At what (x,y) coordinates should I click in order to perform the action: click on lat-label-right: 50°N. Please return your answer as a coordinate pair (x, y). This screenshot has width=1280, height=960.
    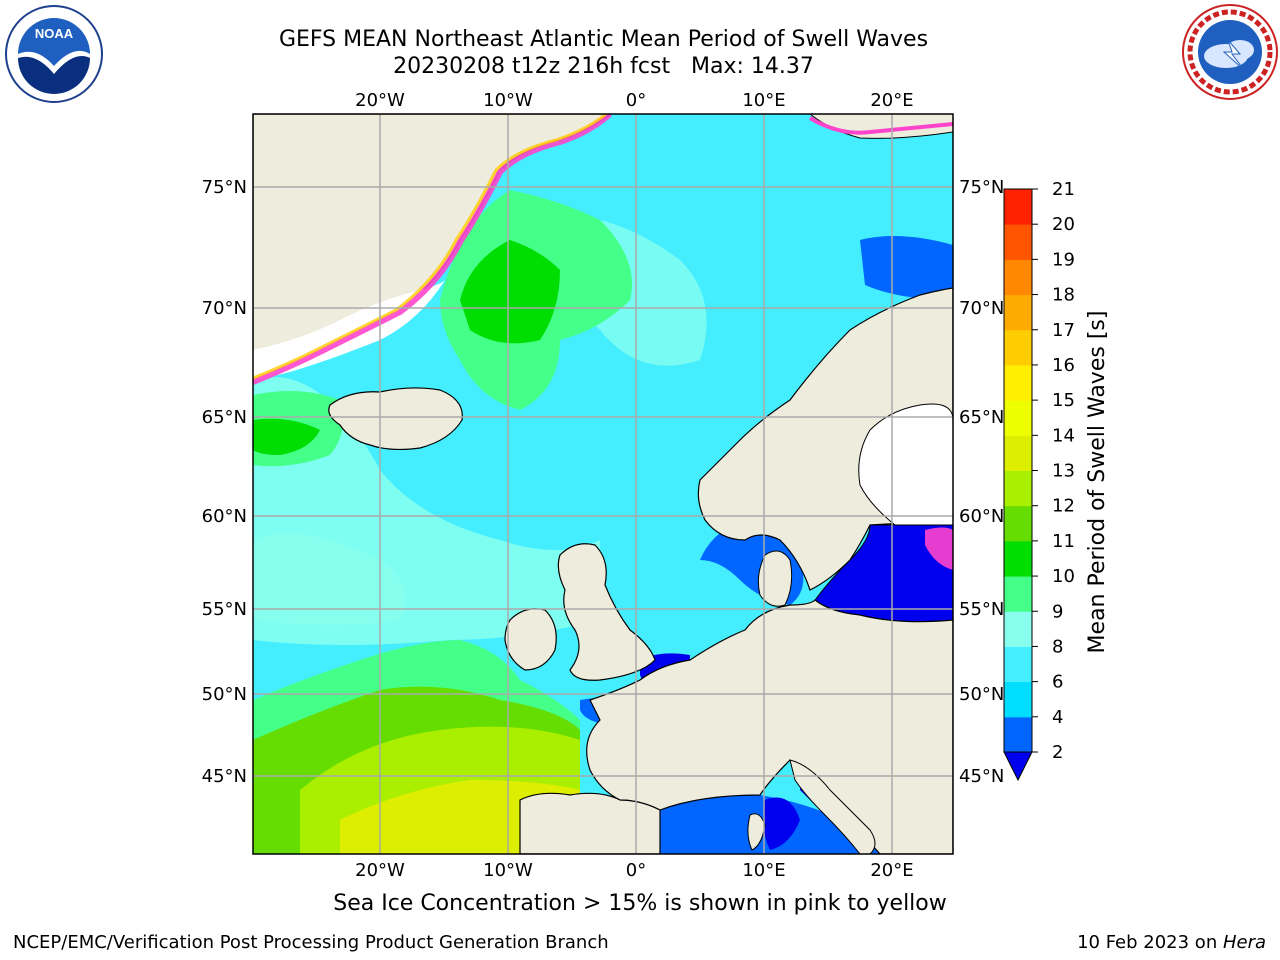
    Looking at the image, I should click on (981, 694).